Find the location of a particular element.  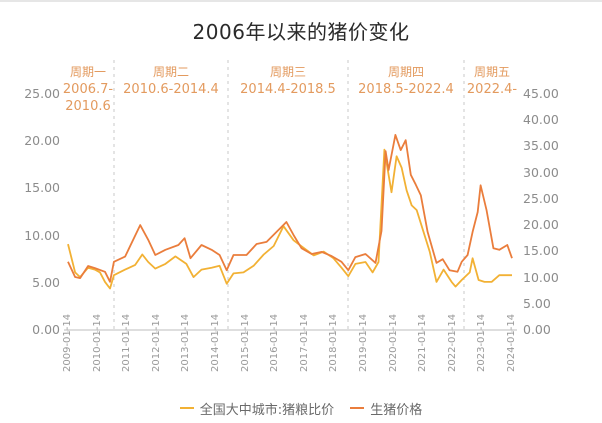

y-right-tick-label: 35.00 is located at coordinates (541, 146).